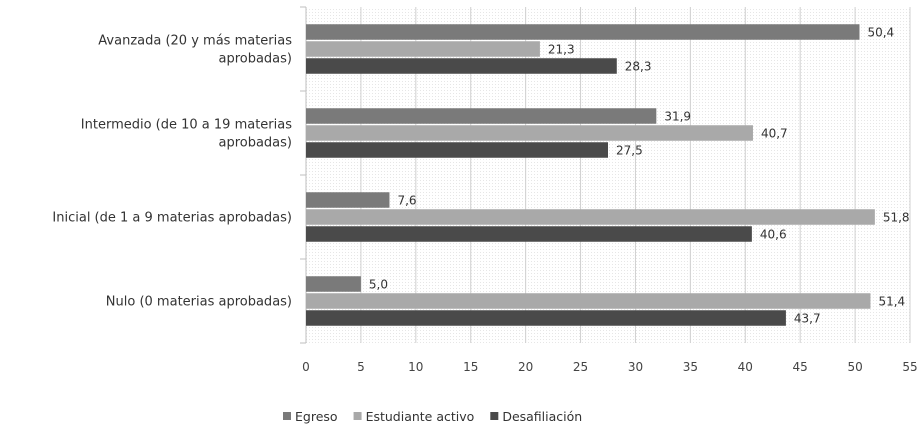  I want to click on category-label: Avanzada (20 y más materias aprobadas), so click(195, 50).